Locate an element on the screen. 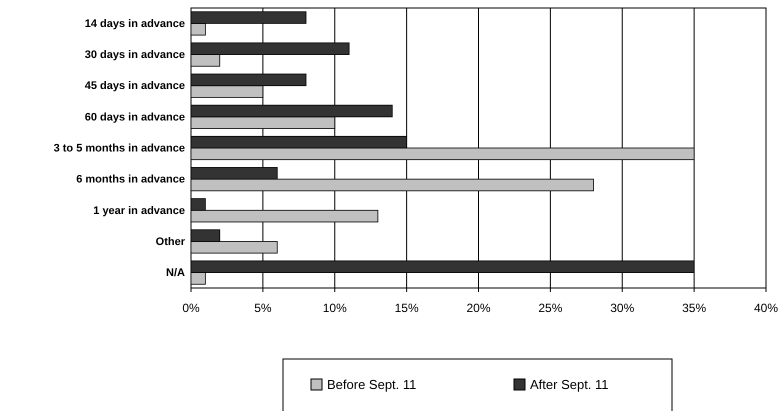 This screenshot has height=411, width=780. legend-label: Before Sept. 11 is located at coordinates (371, 384).